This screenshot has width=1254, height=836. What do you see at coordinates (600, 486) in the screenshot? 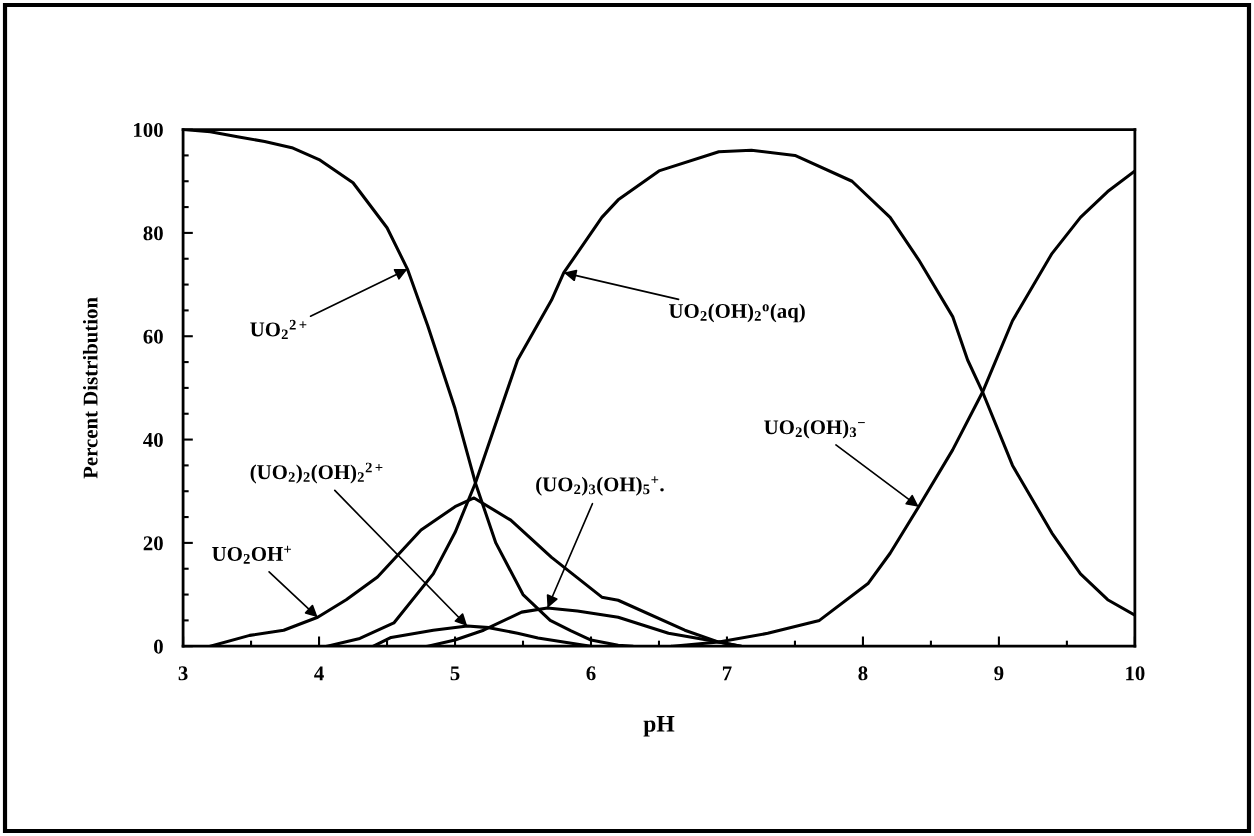
I see `annotation: (UO$_{2}$)$_{3}$(OH)$_{5}$$^{+}$.` at bounding box center [600, 486].